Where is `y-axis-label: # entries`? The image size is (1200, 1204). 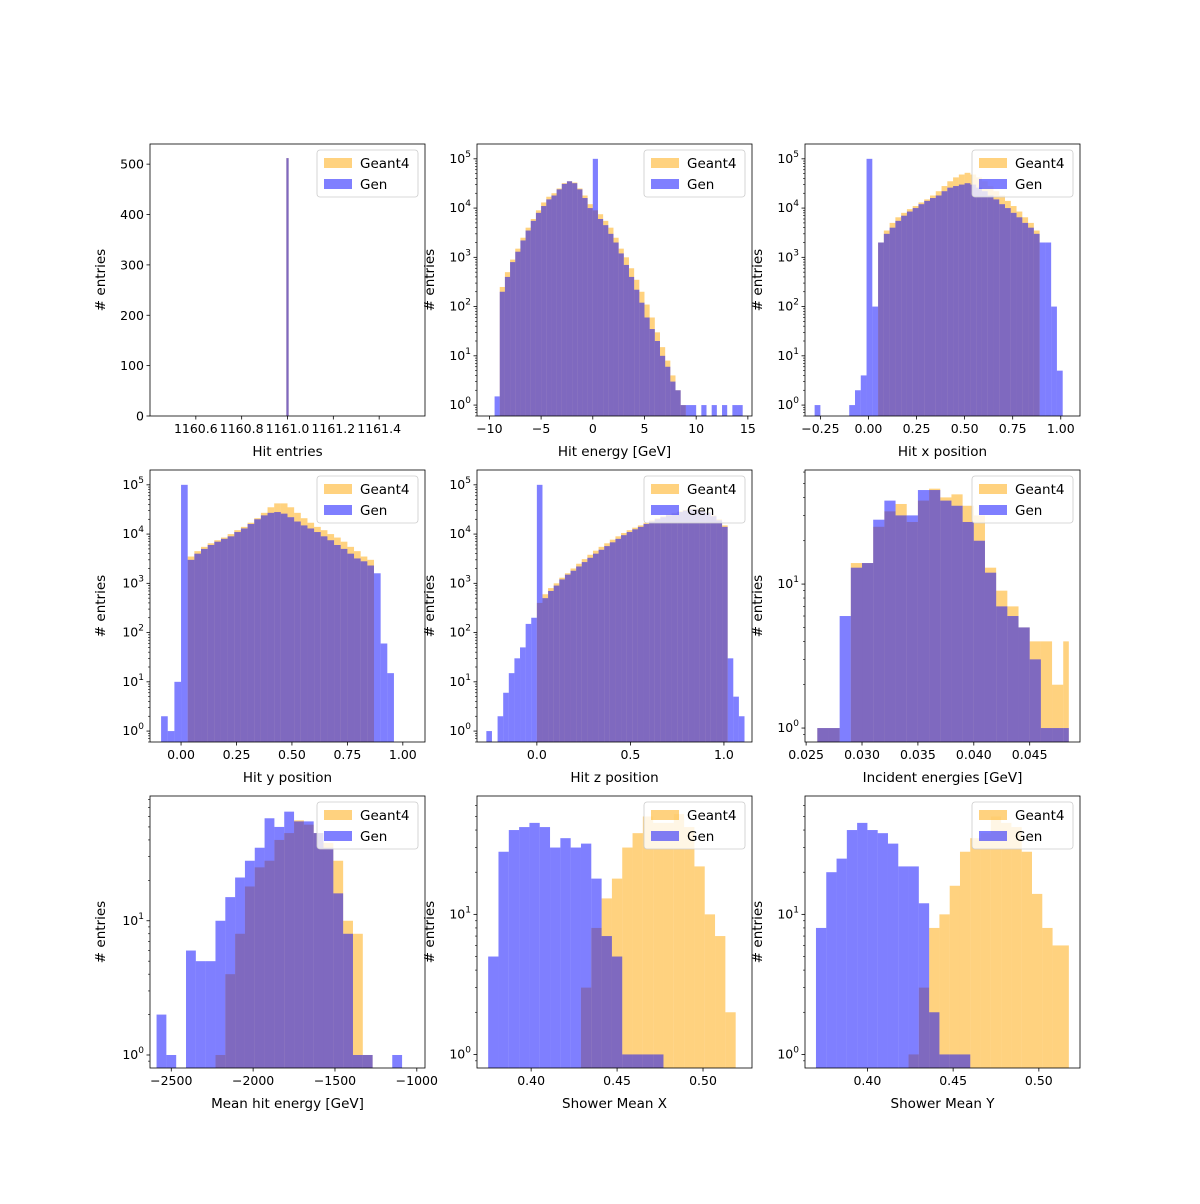
y-axis-label: # entries is located at coordinates (758, 932).